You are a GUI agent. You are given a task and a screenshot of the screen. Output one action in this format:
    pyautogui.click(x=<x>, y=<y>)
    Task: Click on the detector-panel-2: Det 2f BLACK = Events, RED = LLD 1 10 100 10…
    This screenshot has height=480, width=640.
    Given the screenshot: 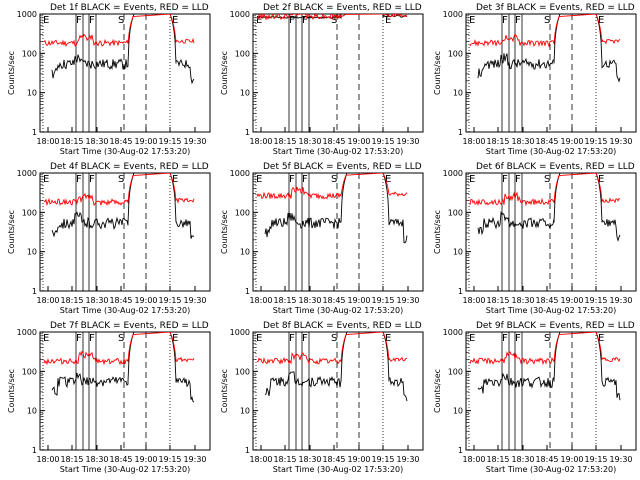 What is the action you would take?
    pyautogui.click(x=322, y=79)
    